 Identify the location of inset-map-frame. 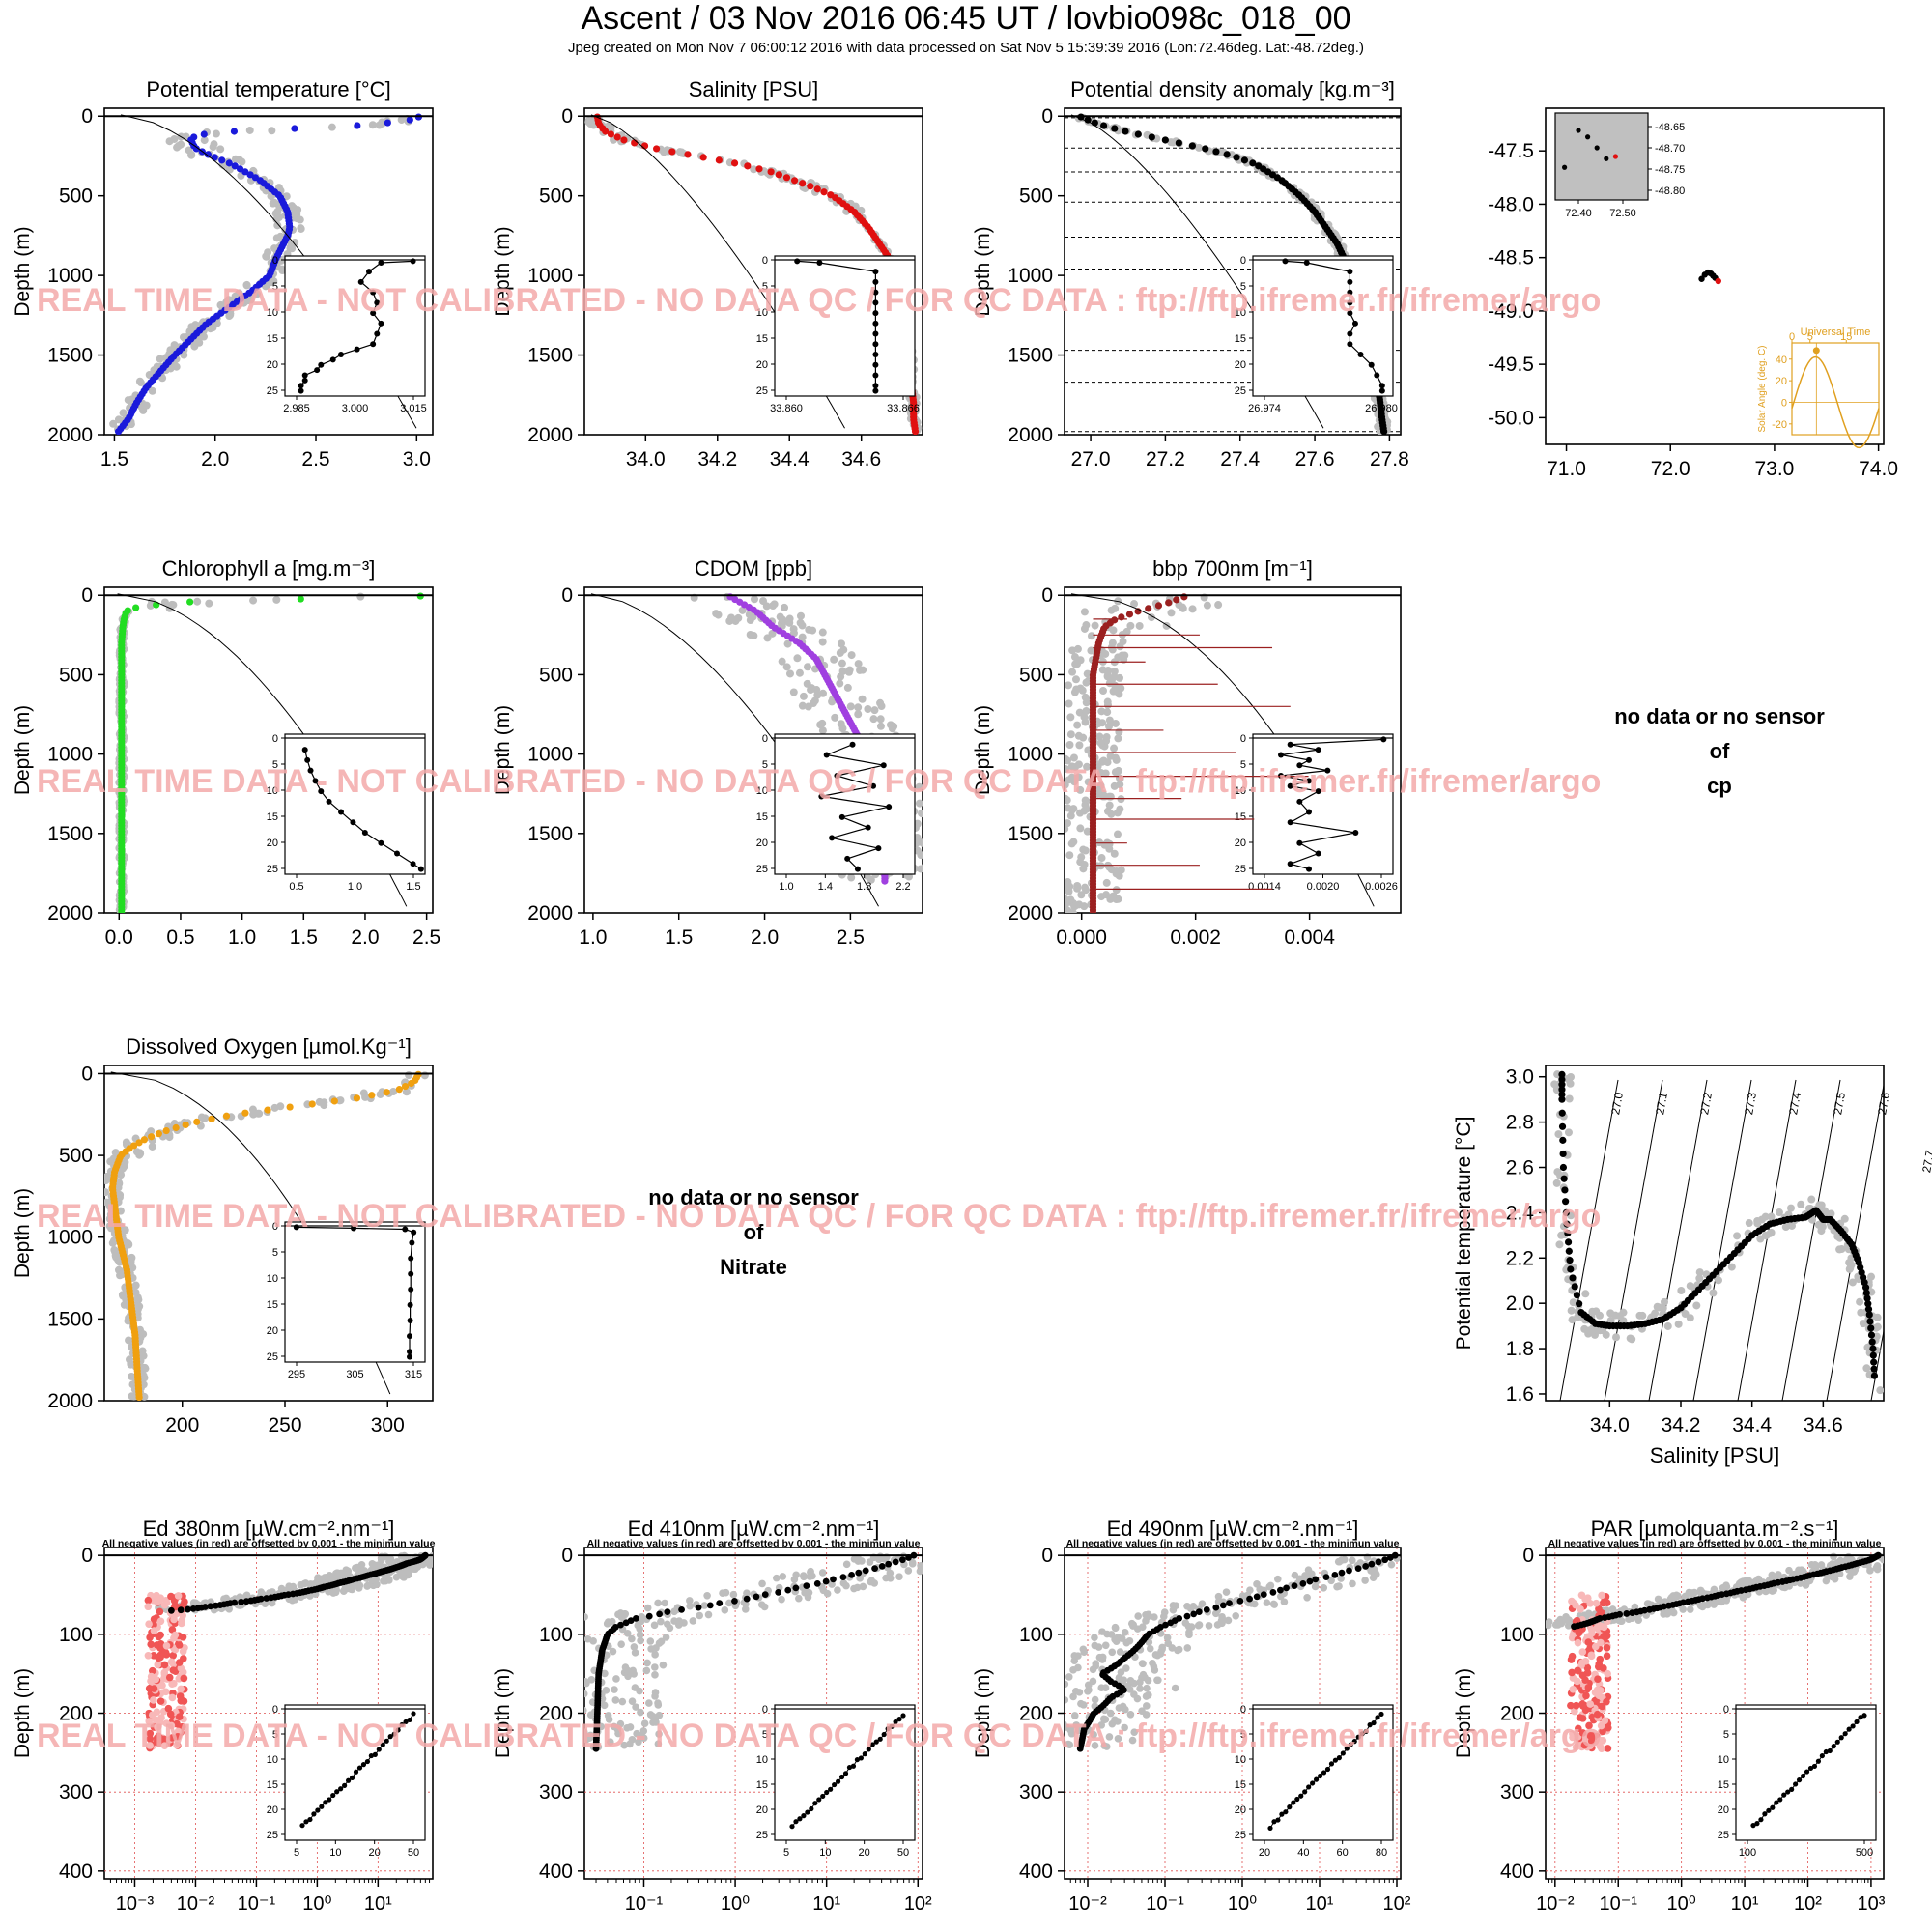
(1601, 156).